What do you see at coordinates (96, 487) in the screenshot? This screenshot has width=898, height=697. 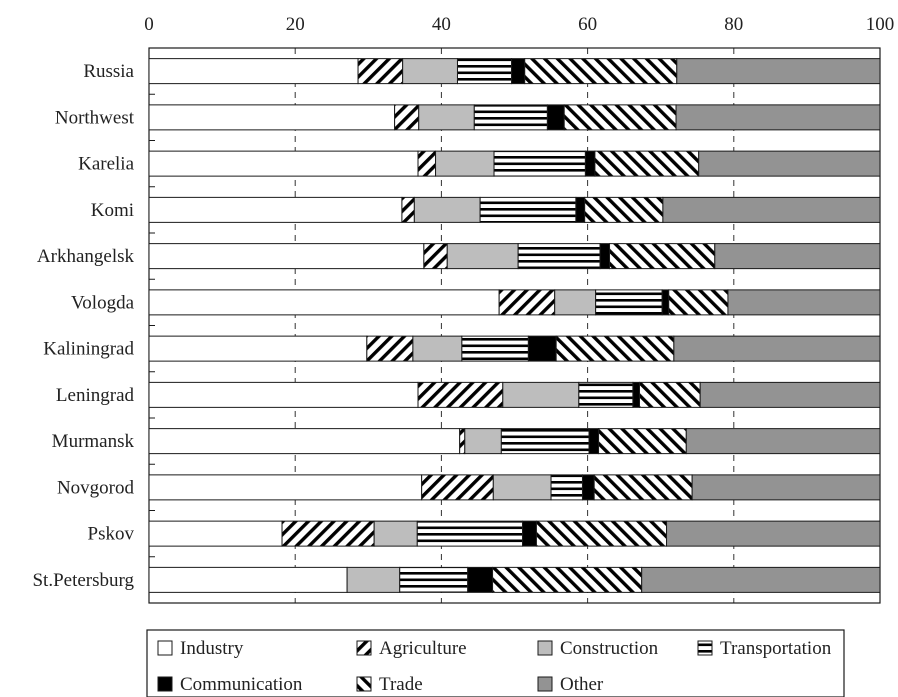 I see `category-label: Novgorod` at bounding box center [96, 487].